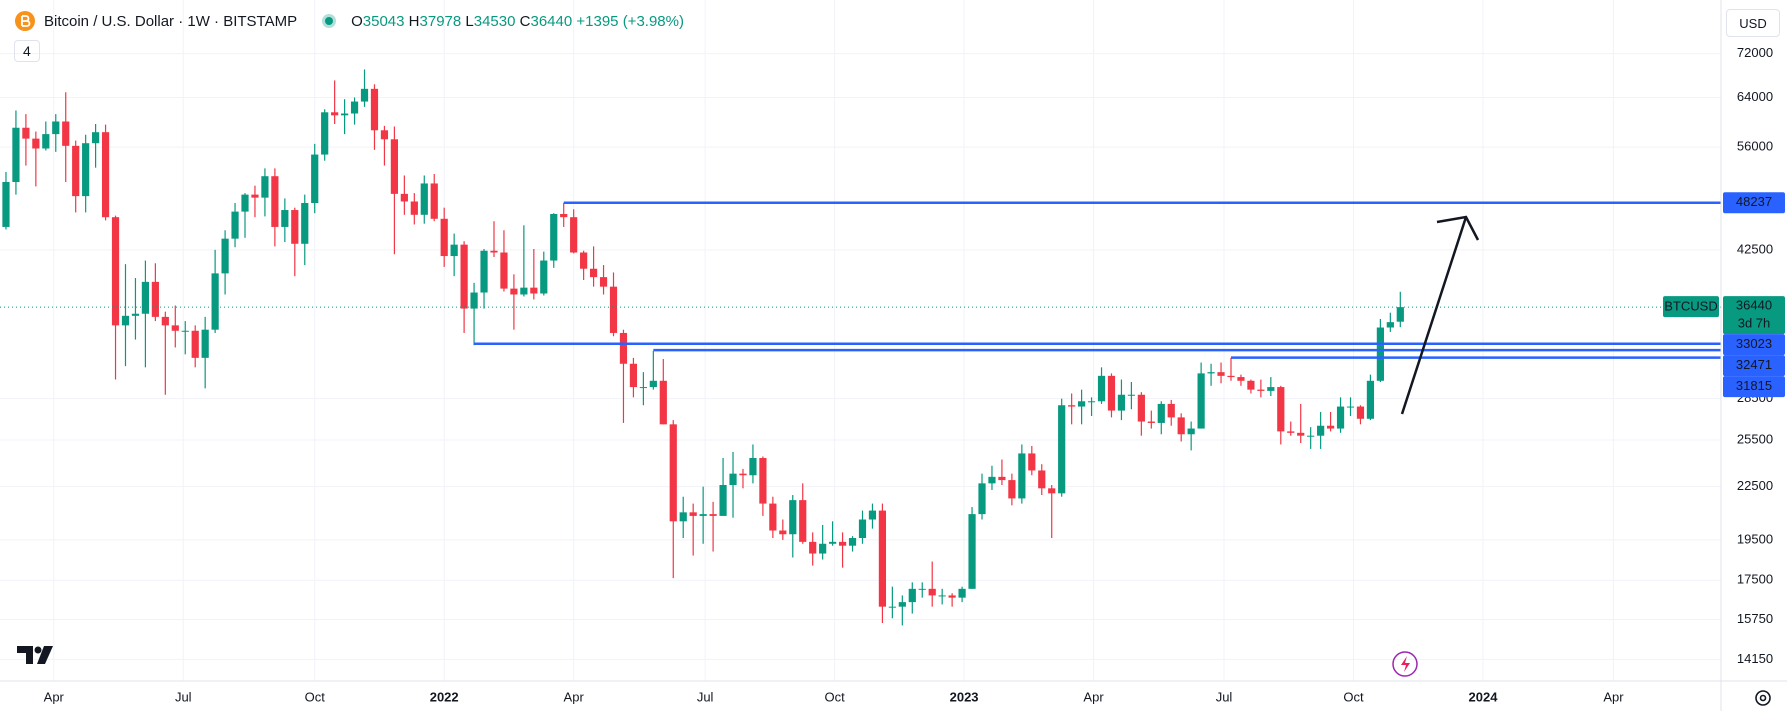  I want to click on price-label-bg, so click(1691, 307).